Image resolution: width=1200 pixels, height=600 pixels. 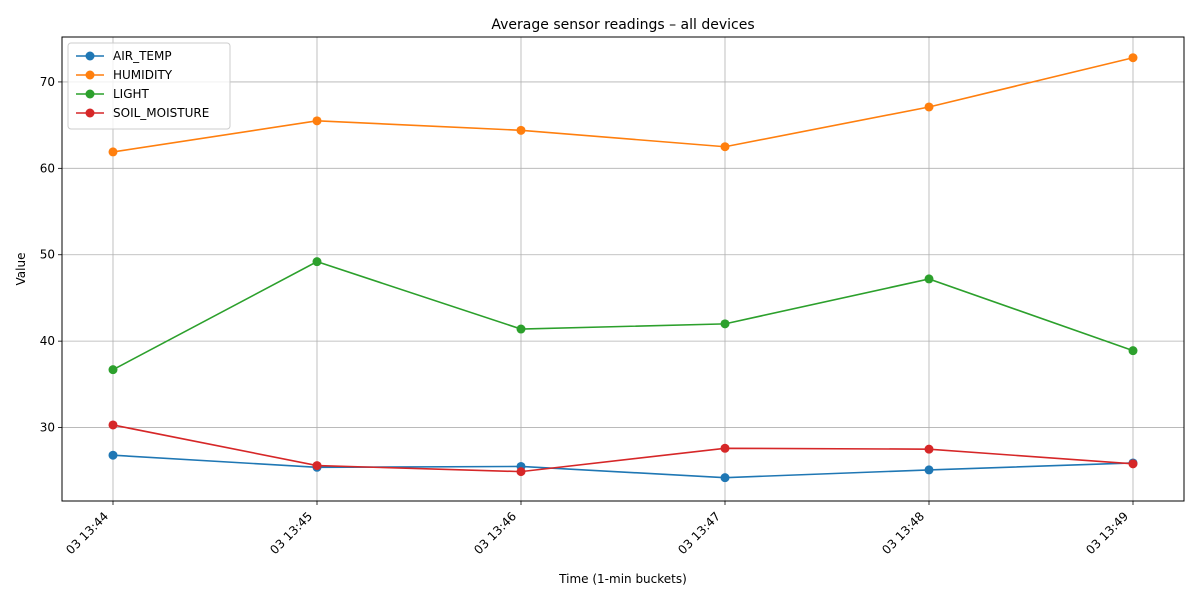 I want to click on x-tick-label: 03 13:49, so click(x=1107, y=533).